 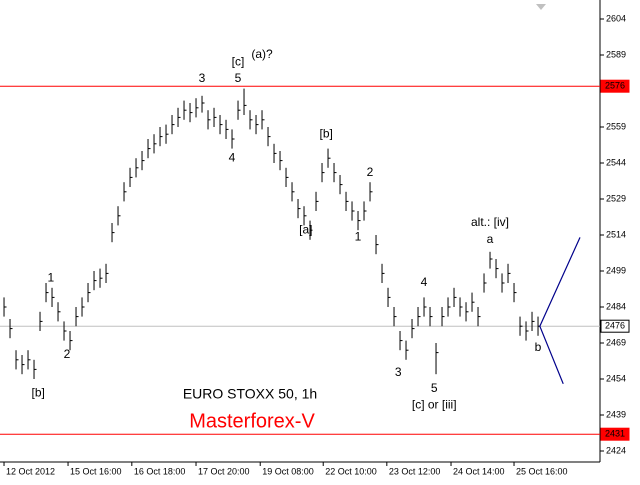 I want to click on wave-label: b, so click(x=538, y=347).